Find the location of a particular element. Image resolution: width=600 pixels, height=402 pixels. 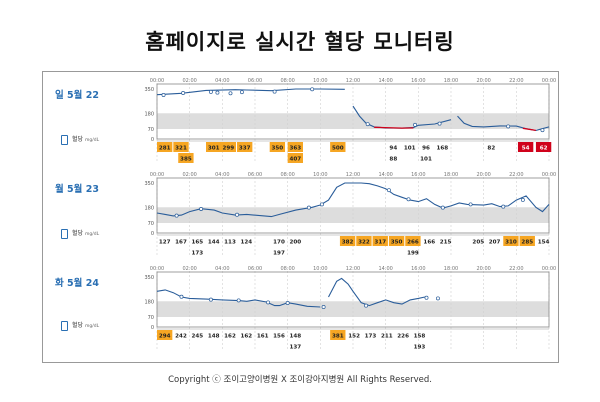

y-tick-label: 70 is located at coordinates (151, 130).